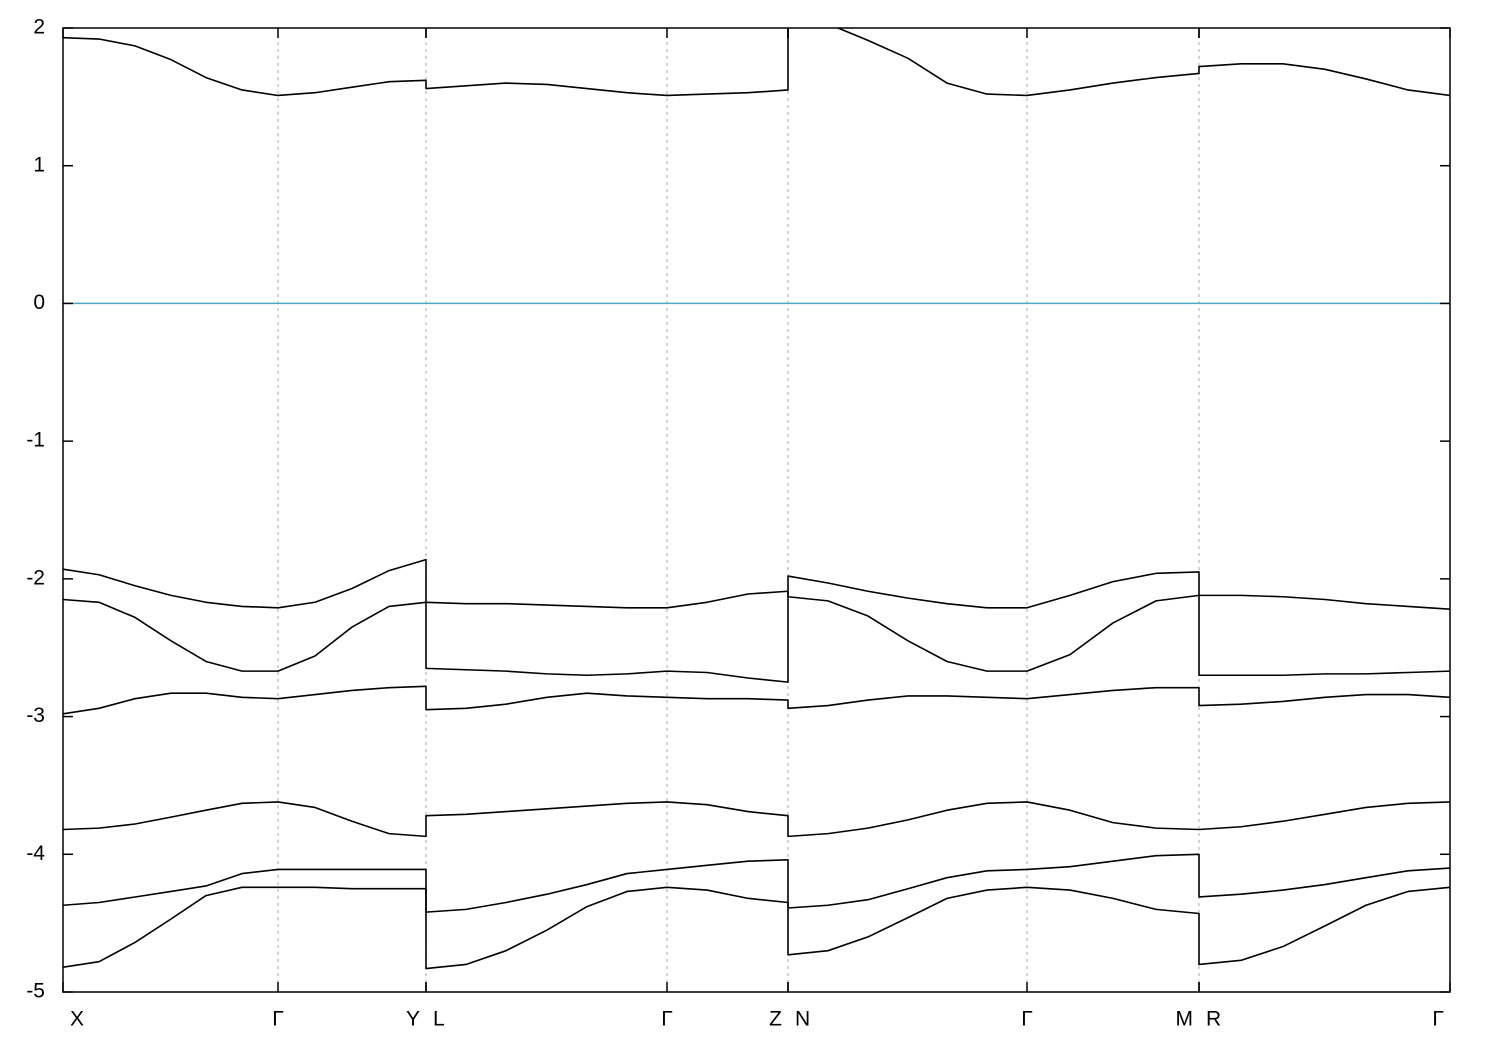 This screenshot has height=1050, width=1500. I want to click on y-tick-label: -3, so click(35, 715).